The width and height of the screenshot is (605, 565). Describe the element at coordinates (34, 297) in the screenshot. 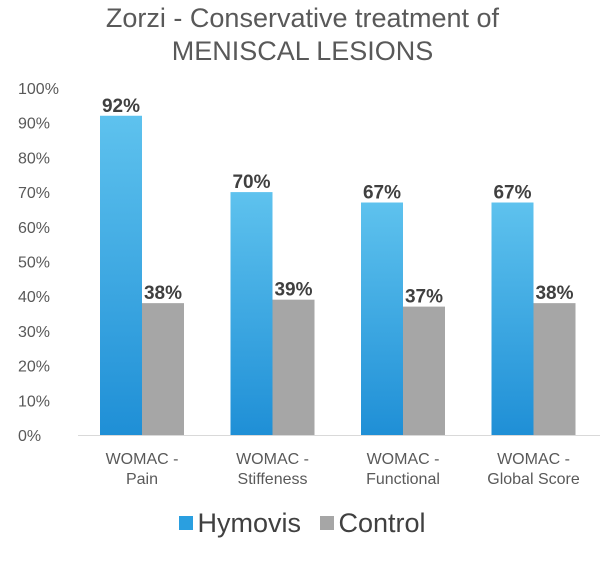

I see `y-tick-label: 40%` at that location.